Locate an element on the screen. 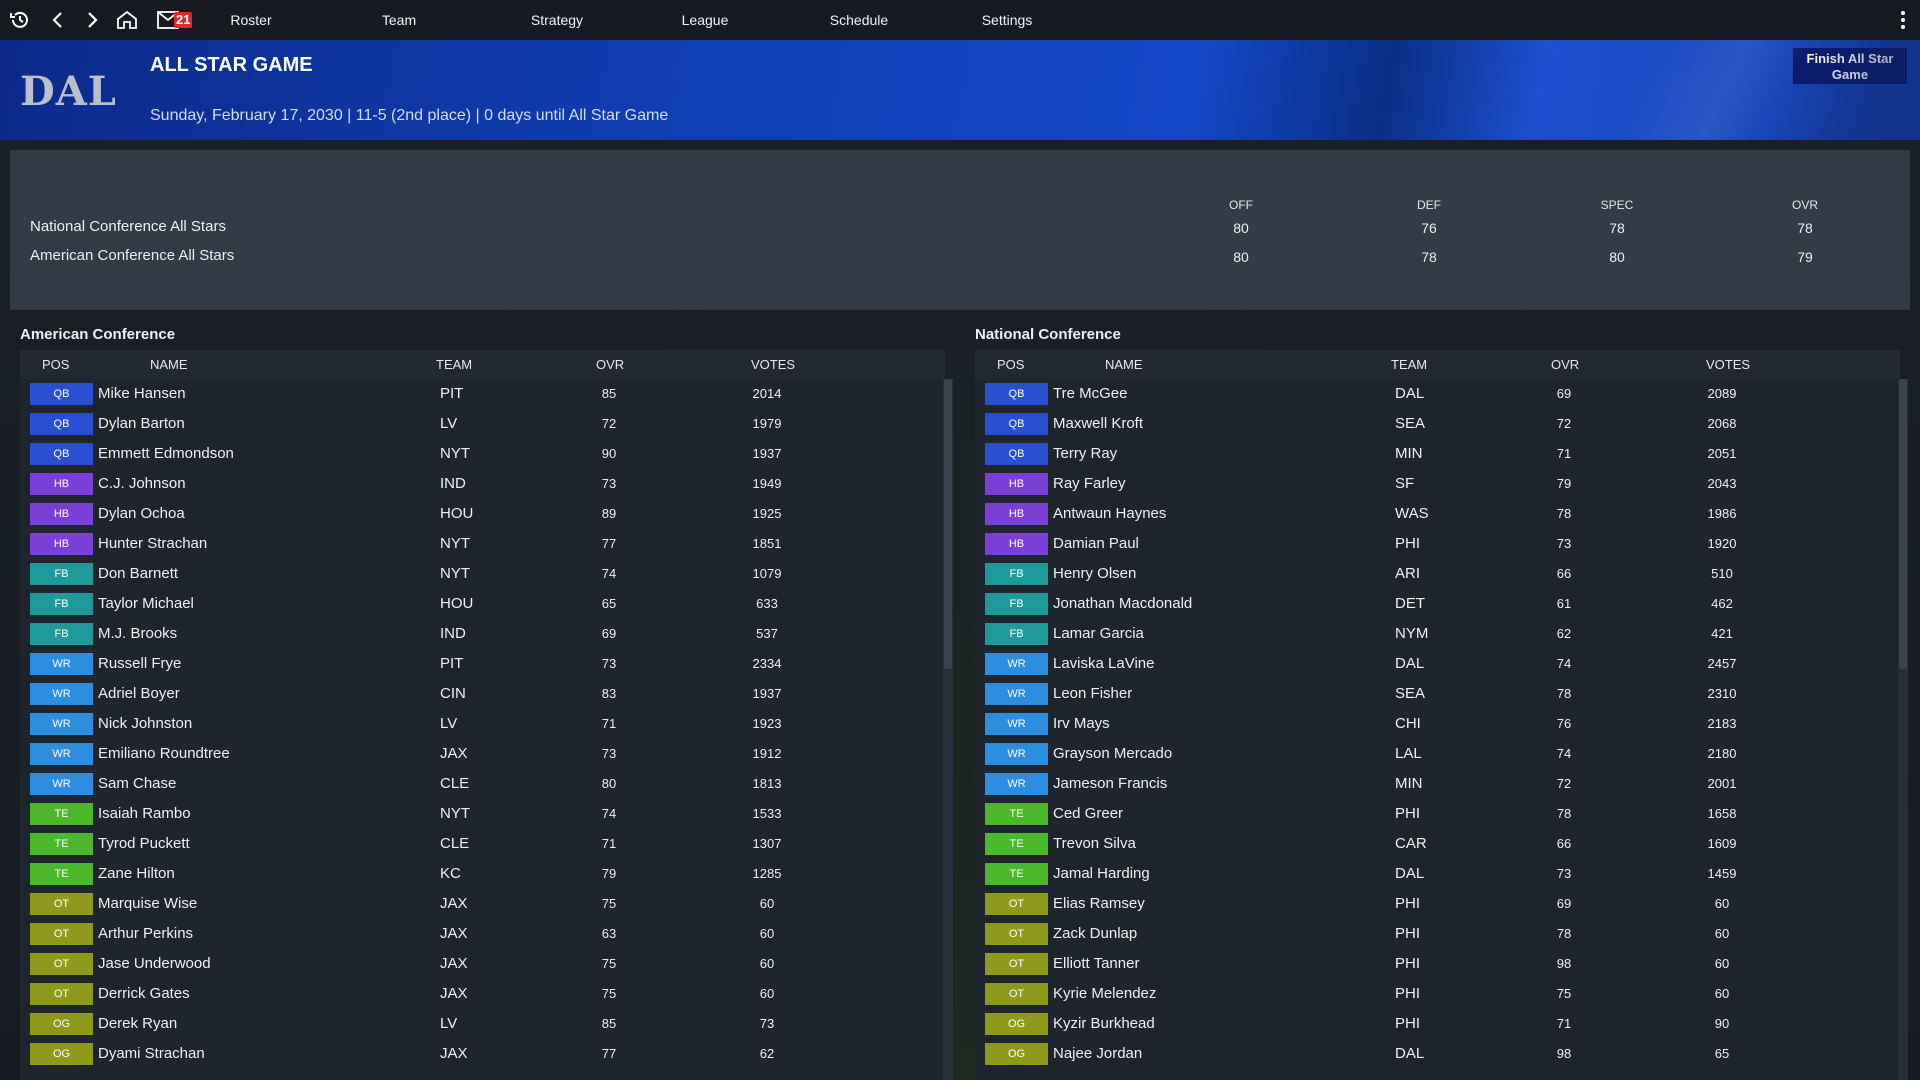 The width and height of the screenshot is (1920, 1080). player-name: Don Barnett is located at coordinates (138, 573).